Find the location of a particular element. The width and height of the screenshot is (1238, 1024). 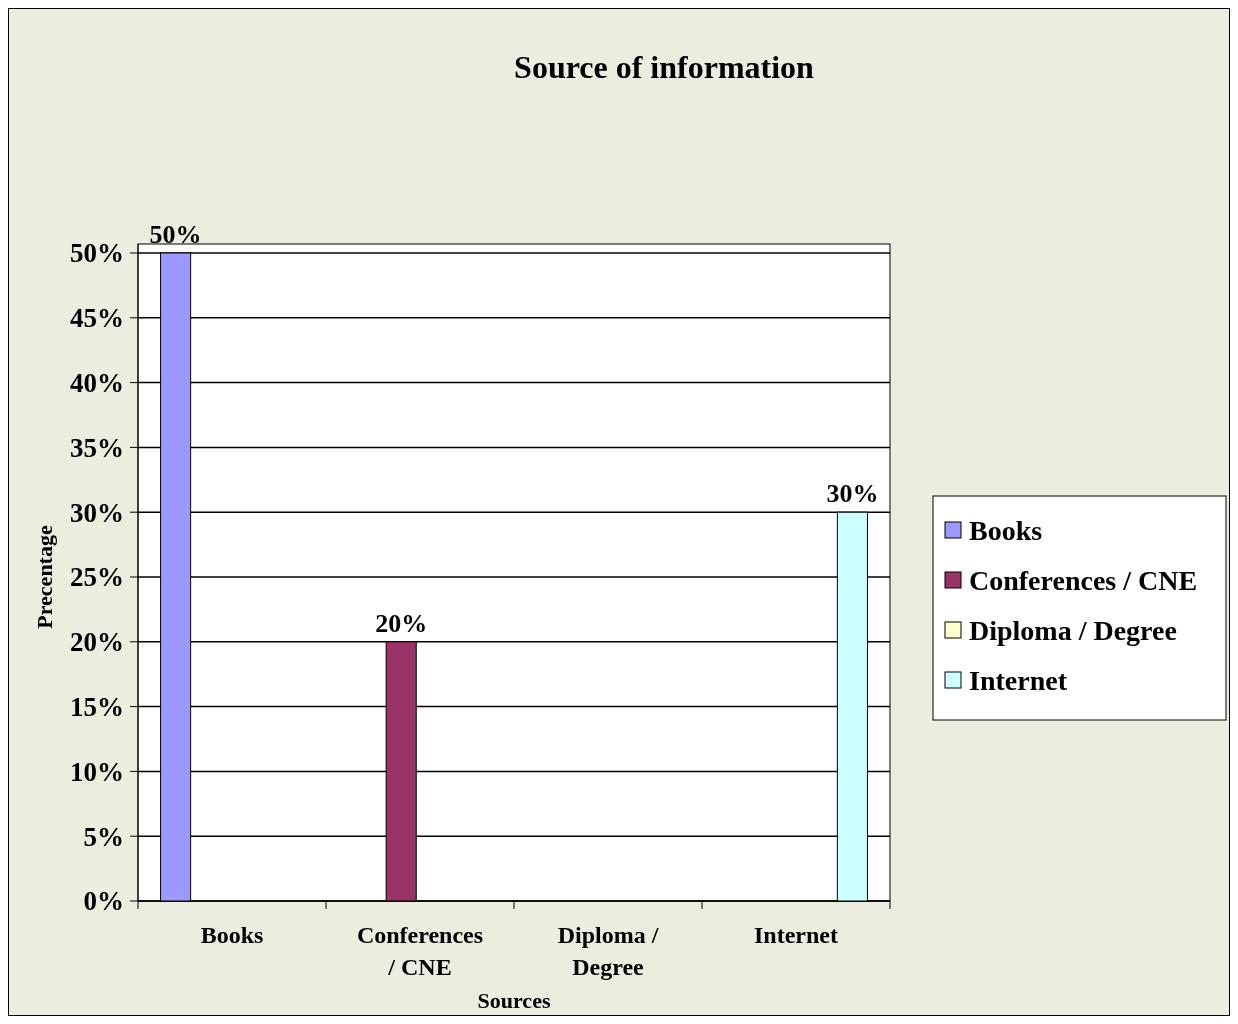

y-axis-title: Precentage is located at coordinates (44, 577).